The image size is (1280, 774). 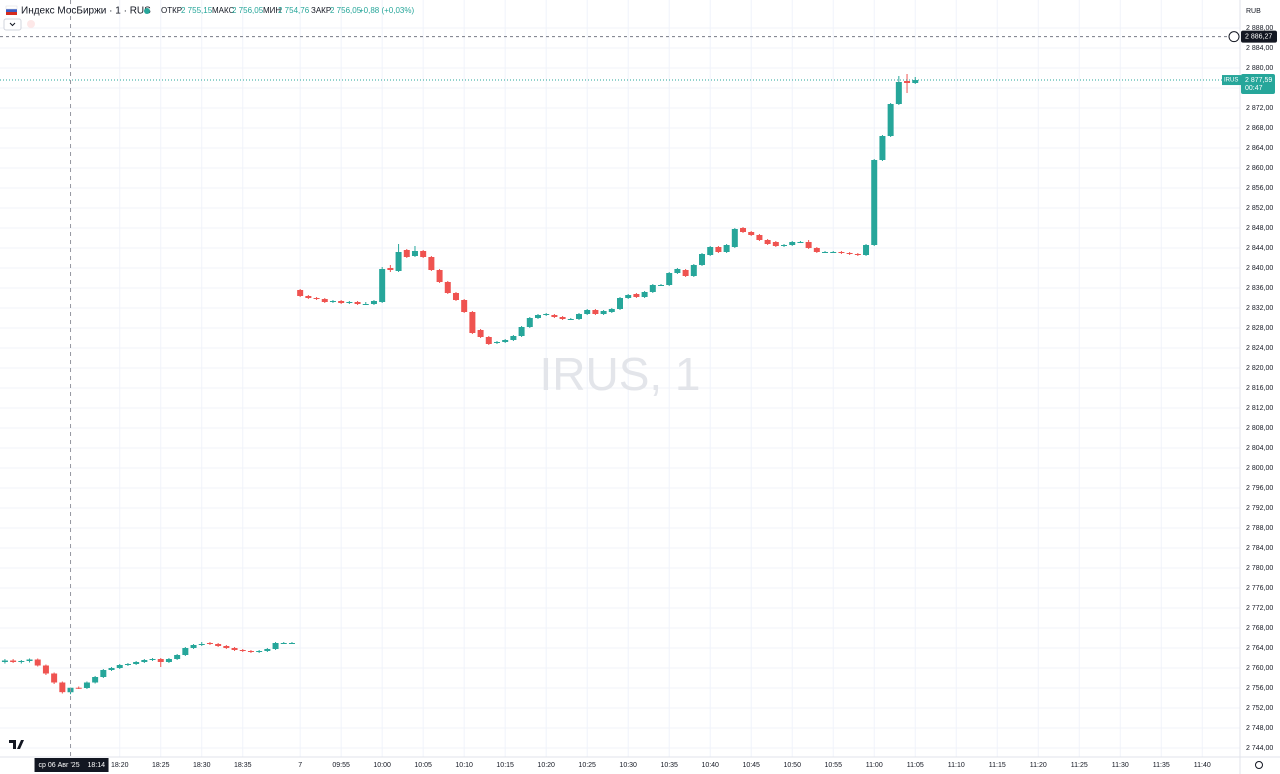 I want to click on y-tick-label: 2 860,00, so click(x=1259, y=168).